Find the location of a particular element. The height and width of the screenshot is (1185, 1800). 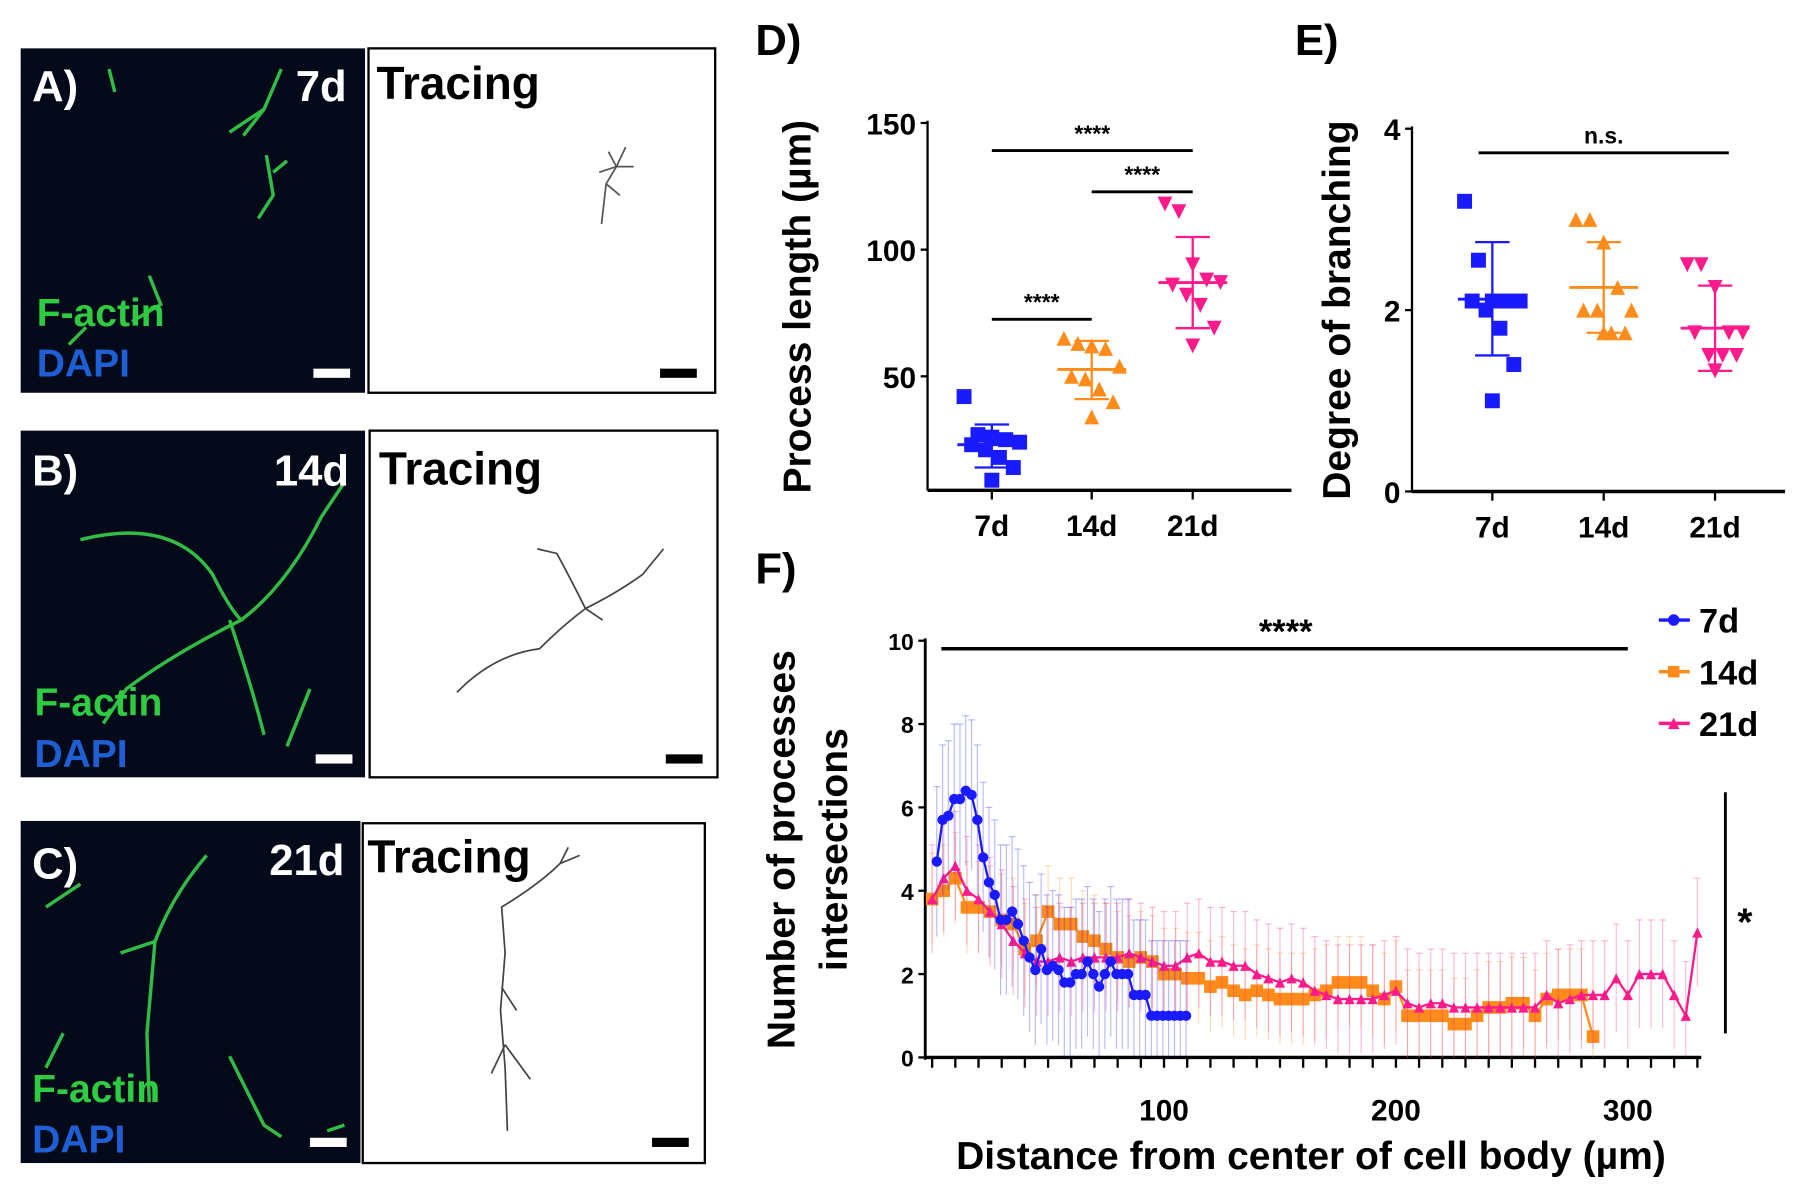

y-tick-label: 100 is located at coordinates (891, 251).